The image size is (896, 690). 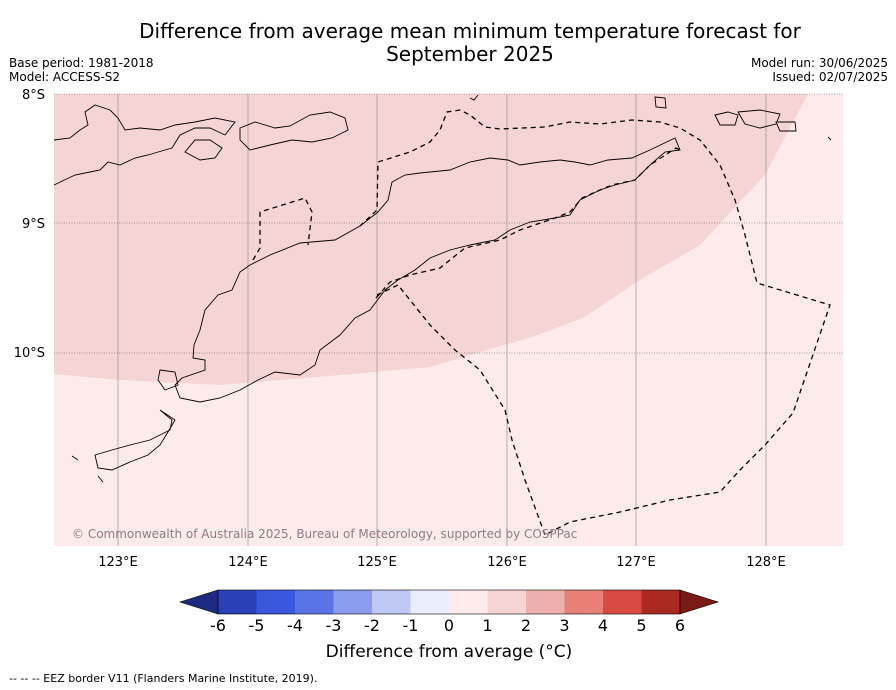 What do you see at coordinates (203, 150) in the screenshot?
I see `pantar-coastline` at bounding box center [203, 150].